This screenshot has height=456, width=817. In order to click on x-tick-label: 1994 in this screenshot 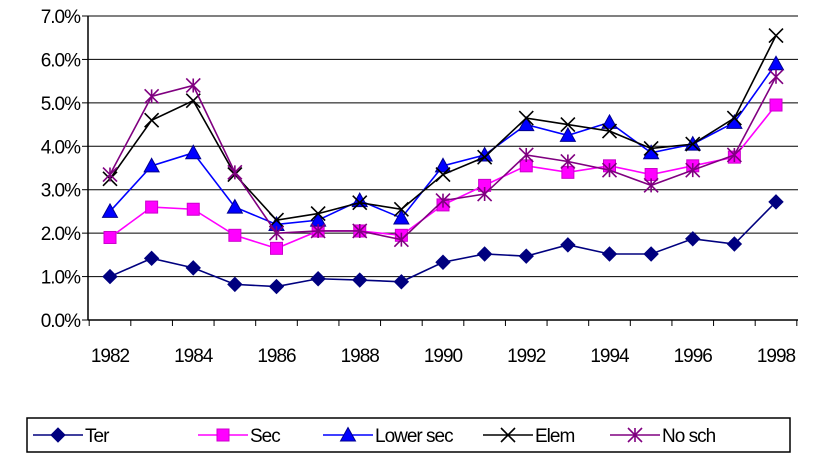, I will do `click(610, 356)`.